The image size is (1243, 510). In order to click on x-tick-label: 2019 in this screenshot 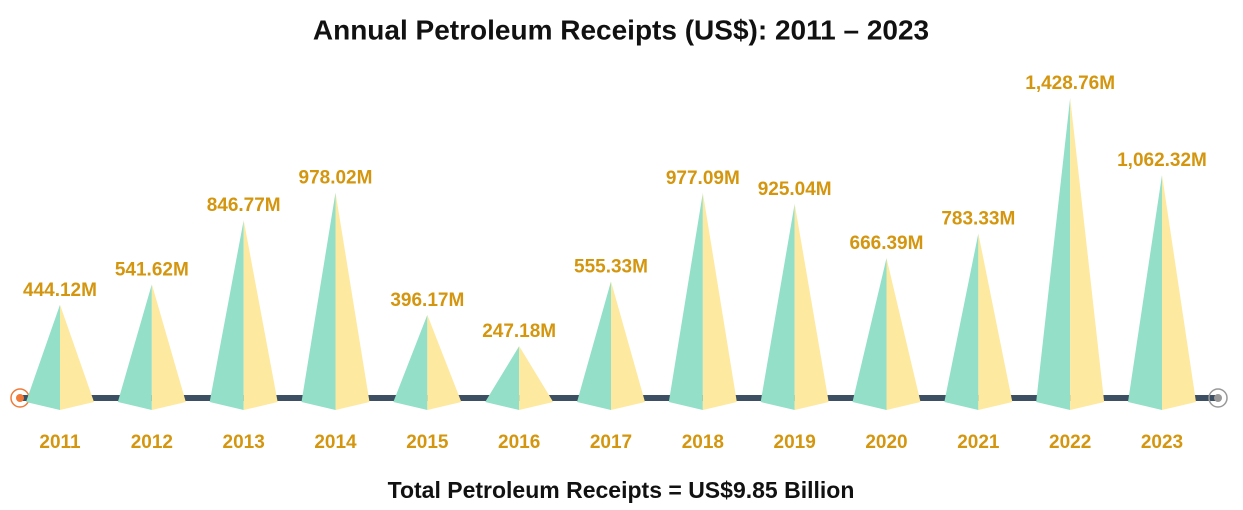, I will do `click(795, 442)`.